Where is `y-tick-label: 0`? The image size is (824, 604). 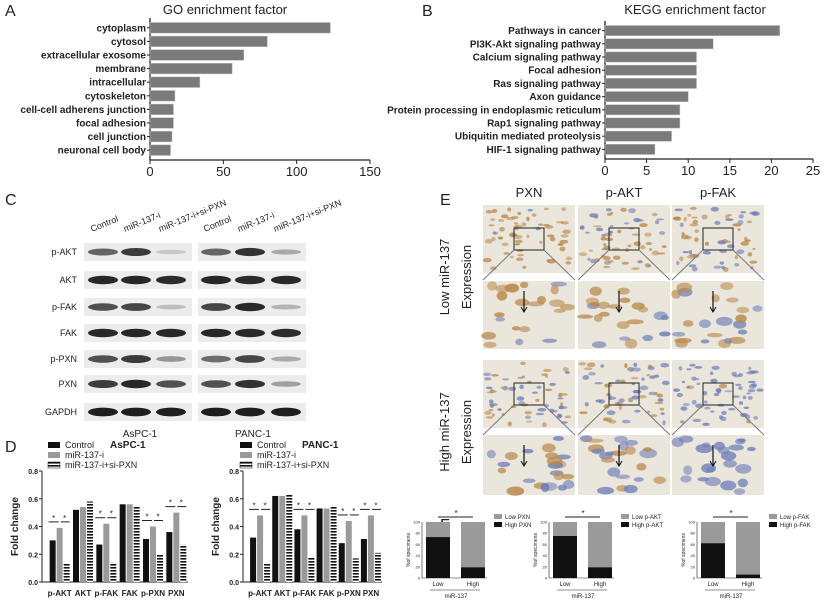
y-tick-label: 0 is located at coordinates (419, 578).